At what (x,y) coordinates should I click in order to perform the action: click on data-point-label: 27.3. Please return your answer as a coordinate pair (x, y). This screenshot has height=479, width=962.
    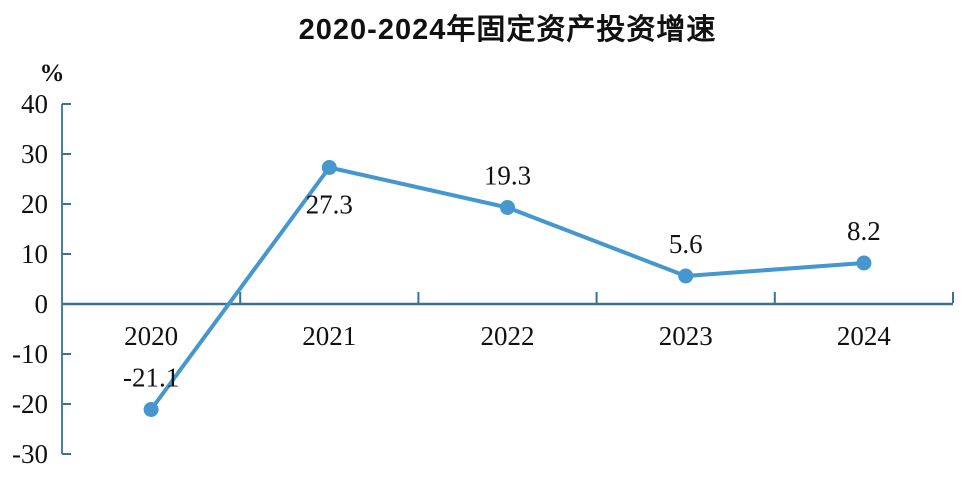
    Looking at the image, I should click on (329, 205).